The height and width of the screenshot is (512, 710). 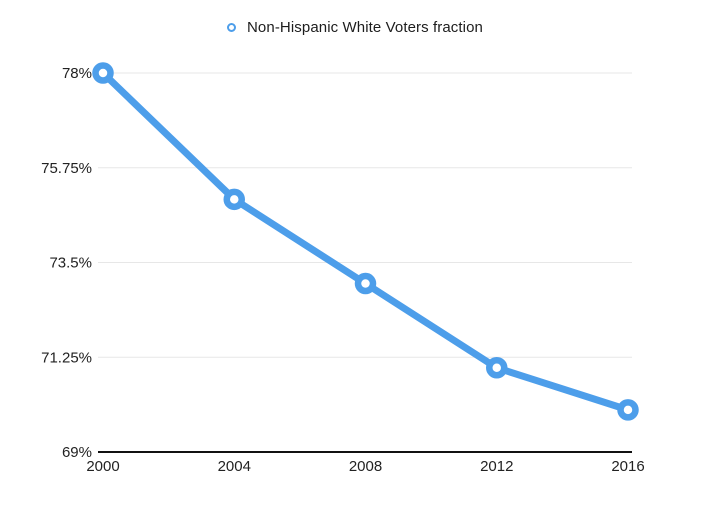 I want to click on x-axis-tick-label: 2004, so click(x=234, y=466).